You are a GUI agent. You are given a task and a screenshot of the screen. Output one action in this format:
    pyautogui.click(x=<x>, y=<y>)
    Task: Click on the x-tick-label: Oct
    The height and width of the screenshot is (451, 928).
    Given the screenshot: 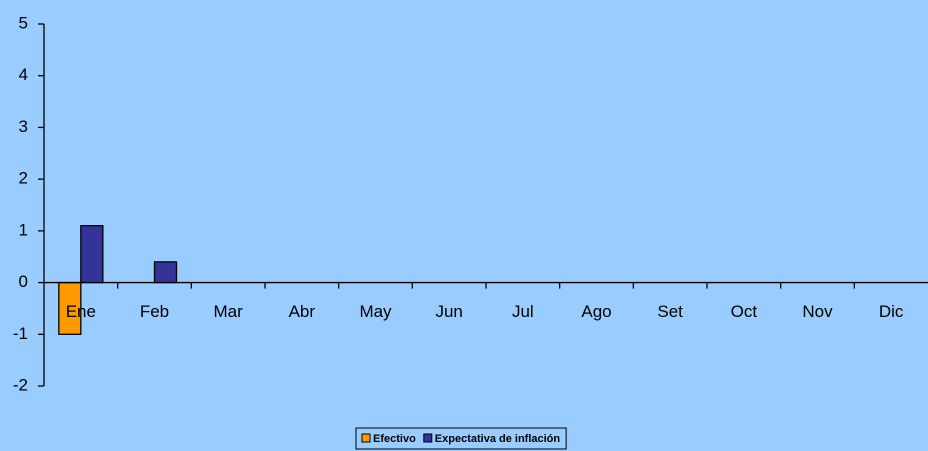 What is the action you would take?
    pyautogui.click(x=744, y=311)
    